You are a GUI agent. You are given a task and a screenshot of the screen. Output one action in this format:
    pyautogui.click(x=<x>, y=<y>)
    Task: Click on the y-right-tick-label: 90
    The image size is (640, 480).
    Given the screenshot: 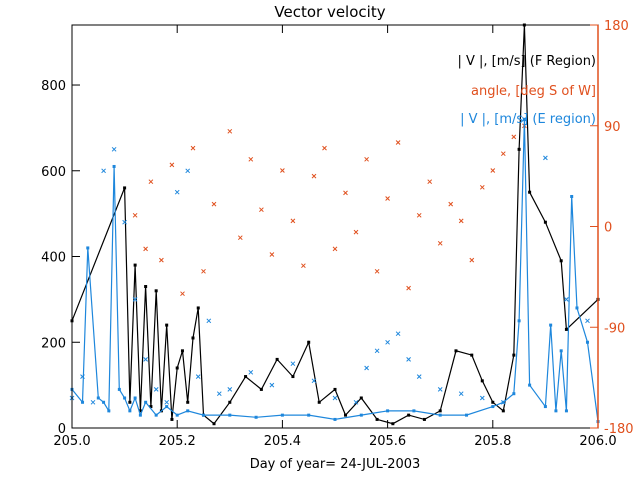 What is the action you would take?
    pyautogui.click(x=612, y=127)
    